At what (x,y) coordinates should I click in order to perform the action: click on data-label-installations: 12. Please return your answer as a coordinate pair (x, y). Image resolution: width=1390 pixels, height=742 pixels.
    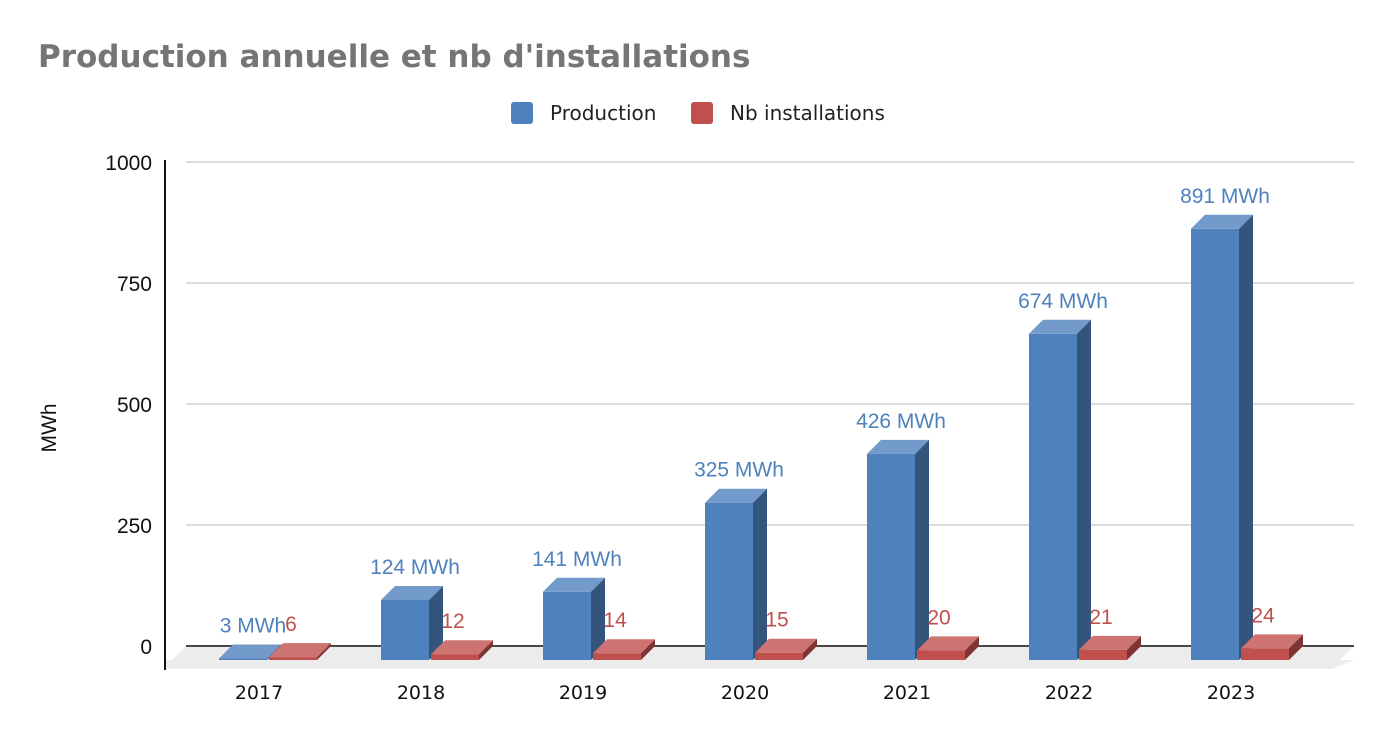
    Looking at the image, I should click on (452, 621).